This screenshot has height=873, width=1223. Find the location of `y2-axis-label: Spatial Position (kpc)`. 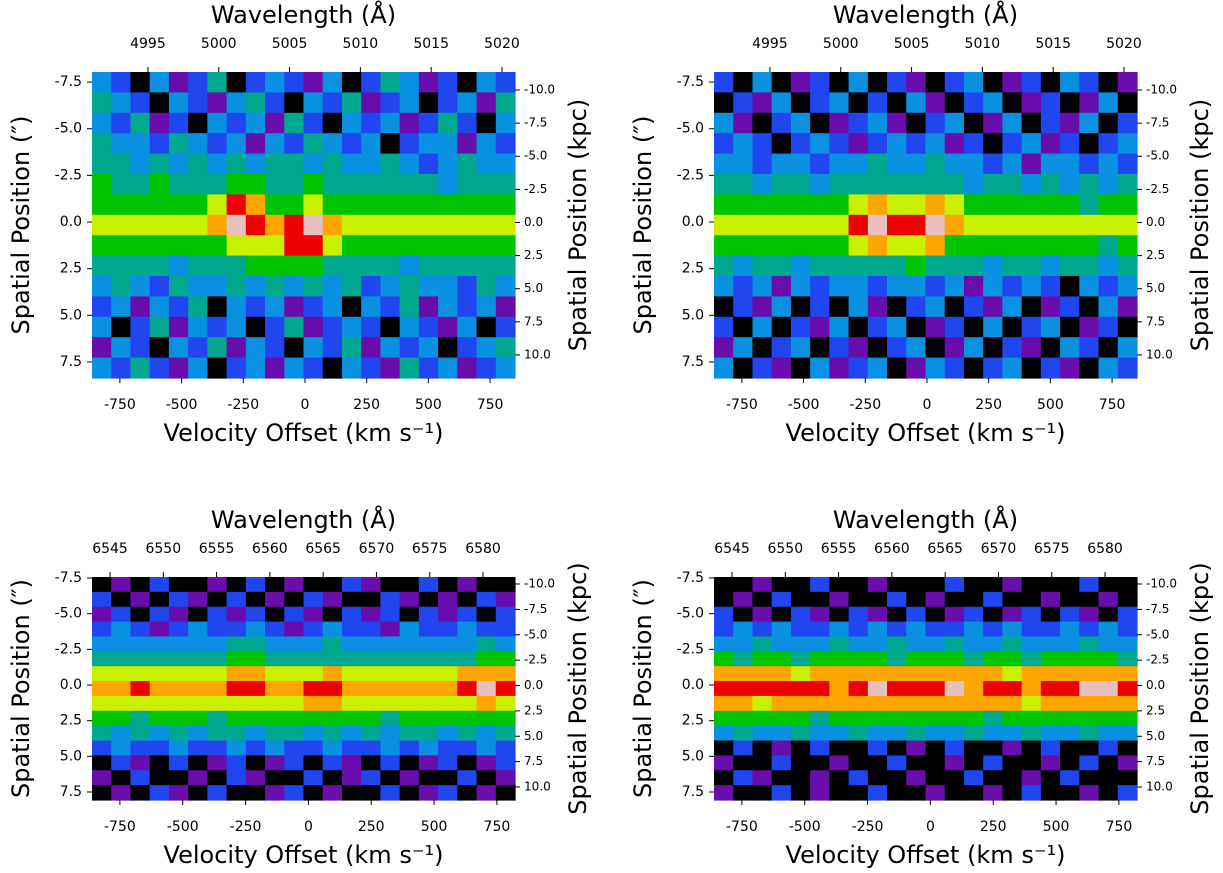

y2-axis-label: Spatial Position (kpc) is located at coordinates (578, 688).